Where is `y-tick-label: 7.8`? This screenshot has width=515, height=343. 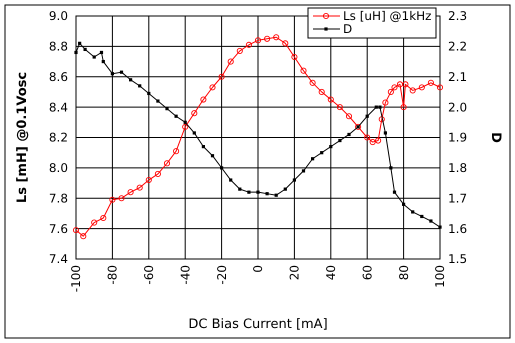
y-tick-label: 7.8 is located at coordinates (58, 198).